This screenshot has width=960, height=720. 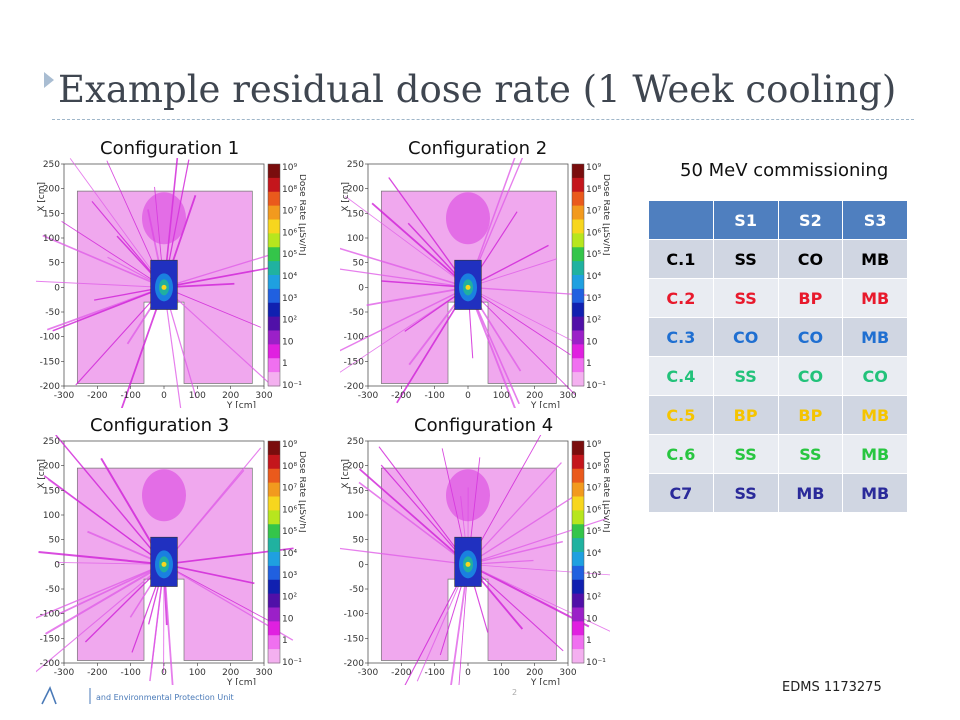 I want to click on x-axis-title: Y [cm], so click(x=241, y=681).